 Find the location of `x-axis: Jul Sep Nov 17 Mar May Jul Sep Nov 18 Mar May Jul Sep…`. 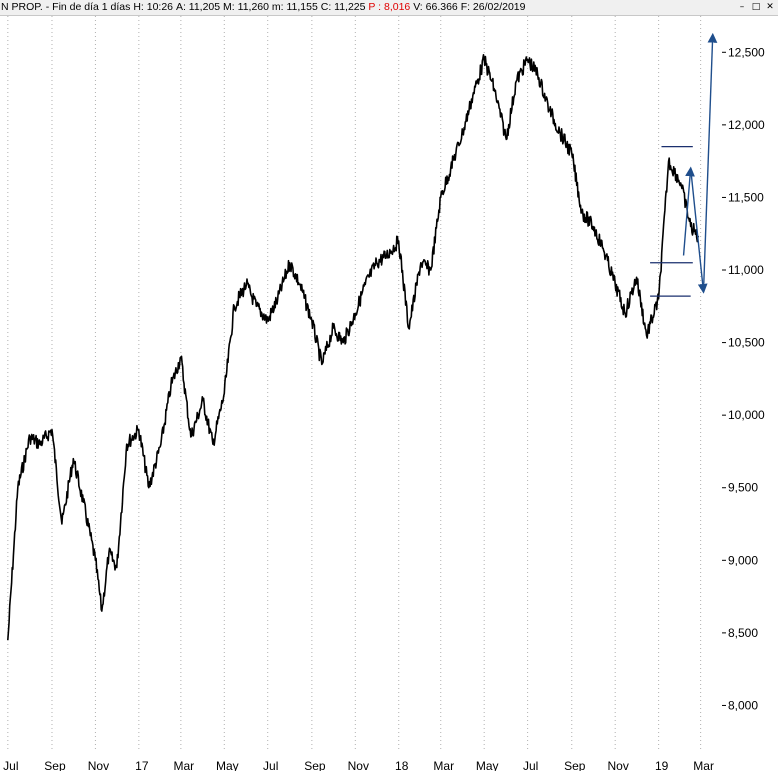

x-axis: Jul Sep Nov 17 Mar May Jul Sep Nov 18 Mar May Jul Sep… is located at coordinates (358, 765).